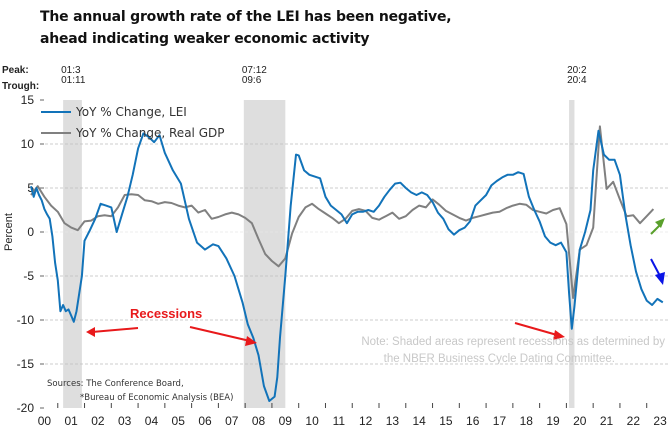  I want to click on legend-label-gdp: YoY % Change, Real GDP, so click(149, 133).